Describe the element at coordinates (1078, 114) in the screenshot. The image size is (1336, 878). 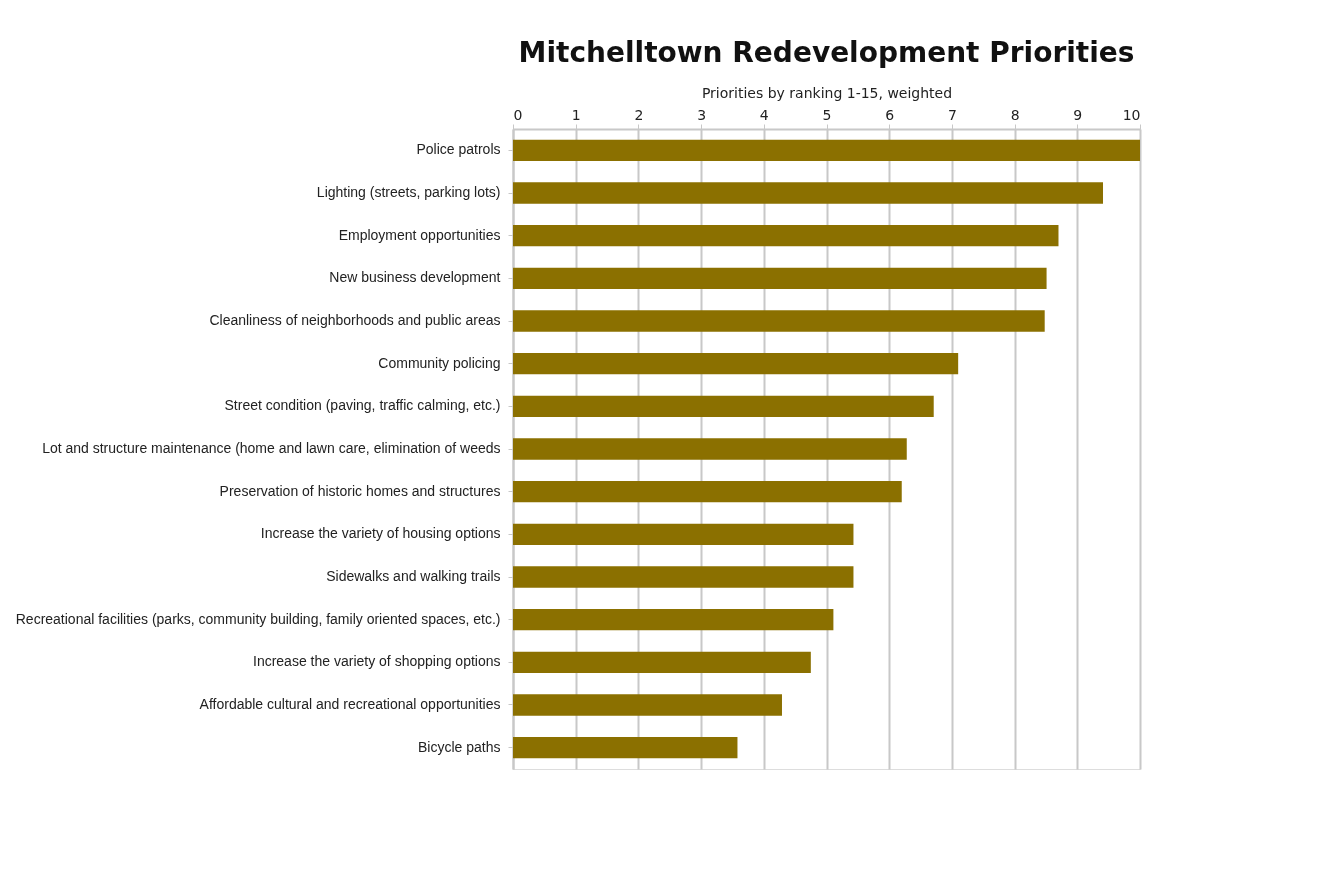
I see `x-tick-label: 9` at that location.